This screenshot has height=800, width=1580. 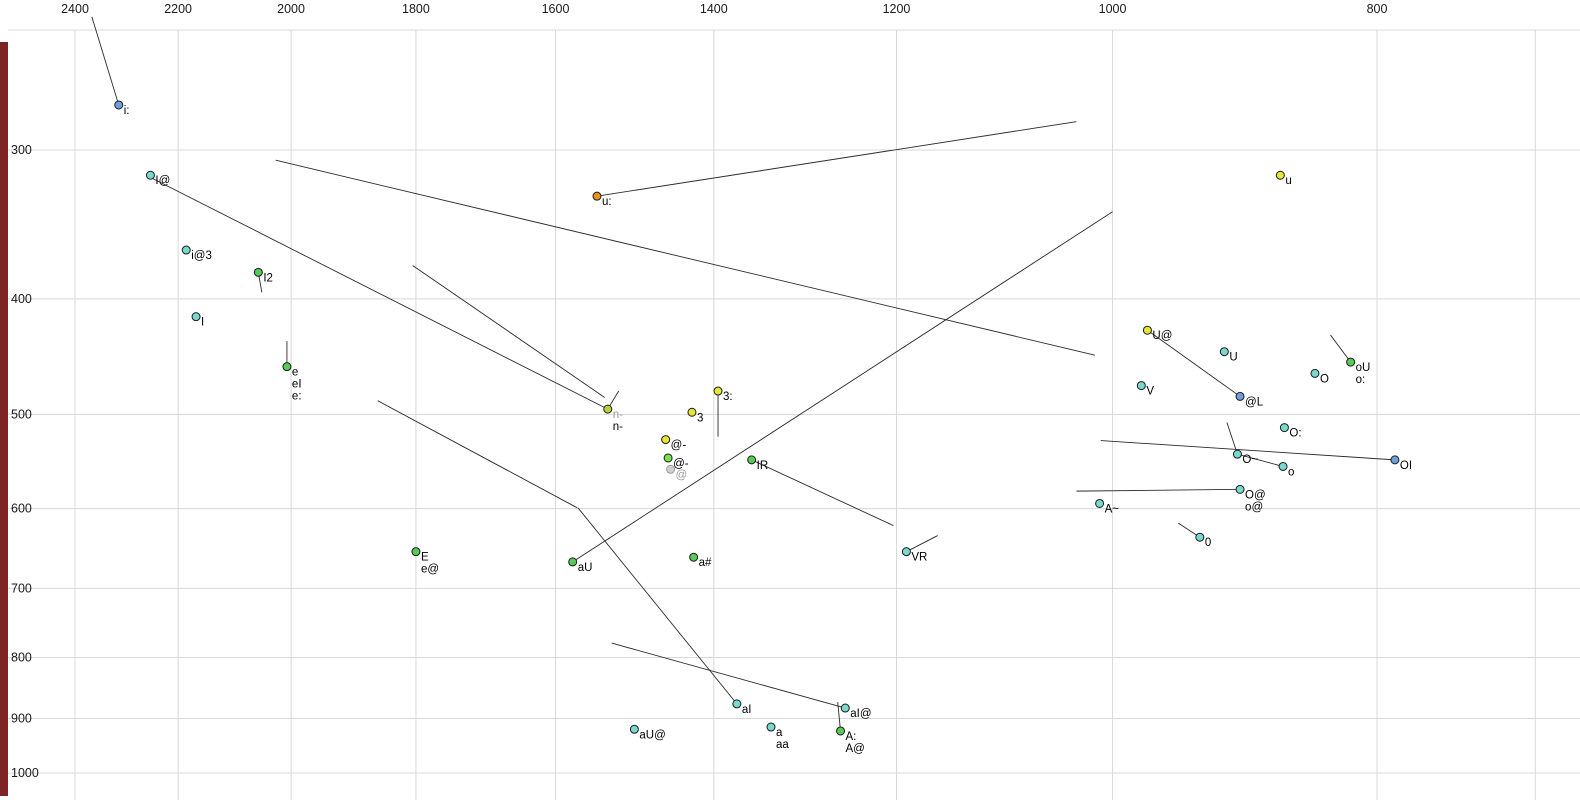 I want to click on vowel-label: O~, so click(x=1250, y=460).